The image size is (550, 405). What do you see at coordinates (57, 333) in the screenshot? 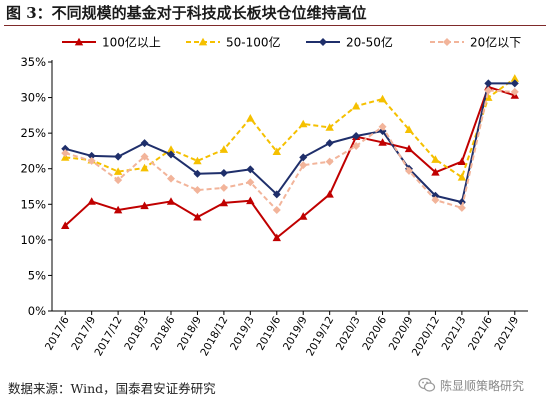
I see `x-tick-label: 2017/6` at bounding box center [57, 333].